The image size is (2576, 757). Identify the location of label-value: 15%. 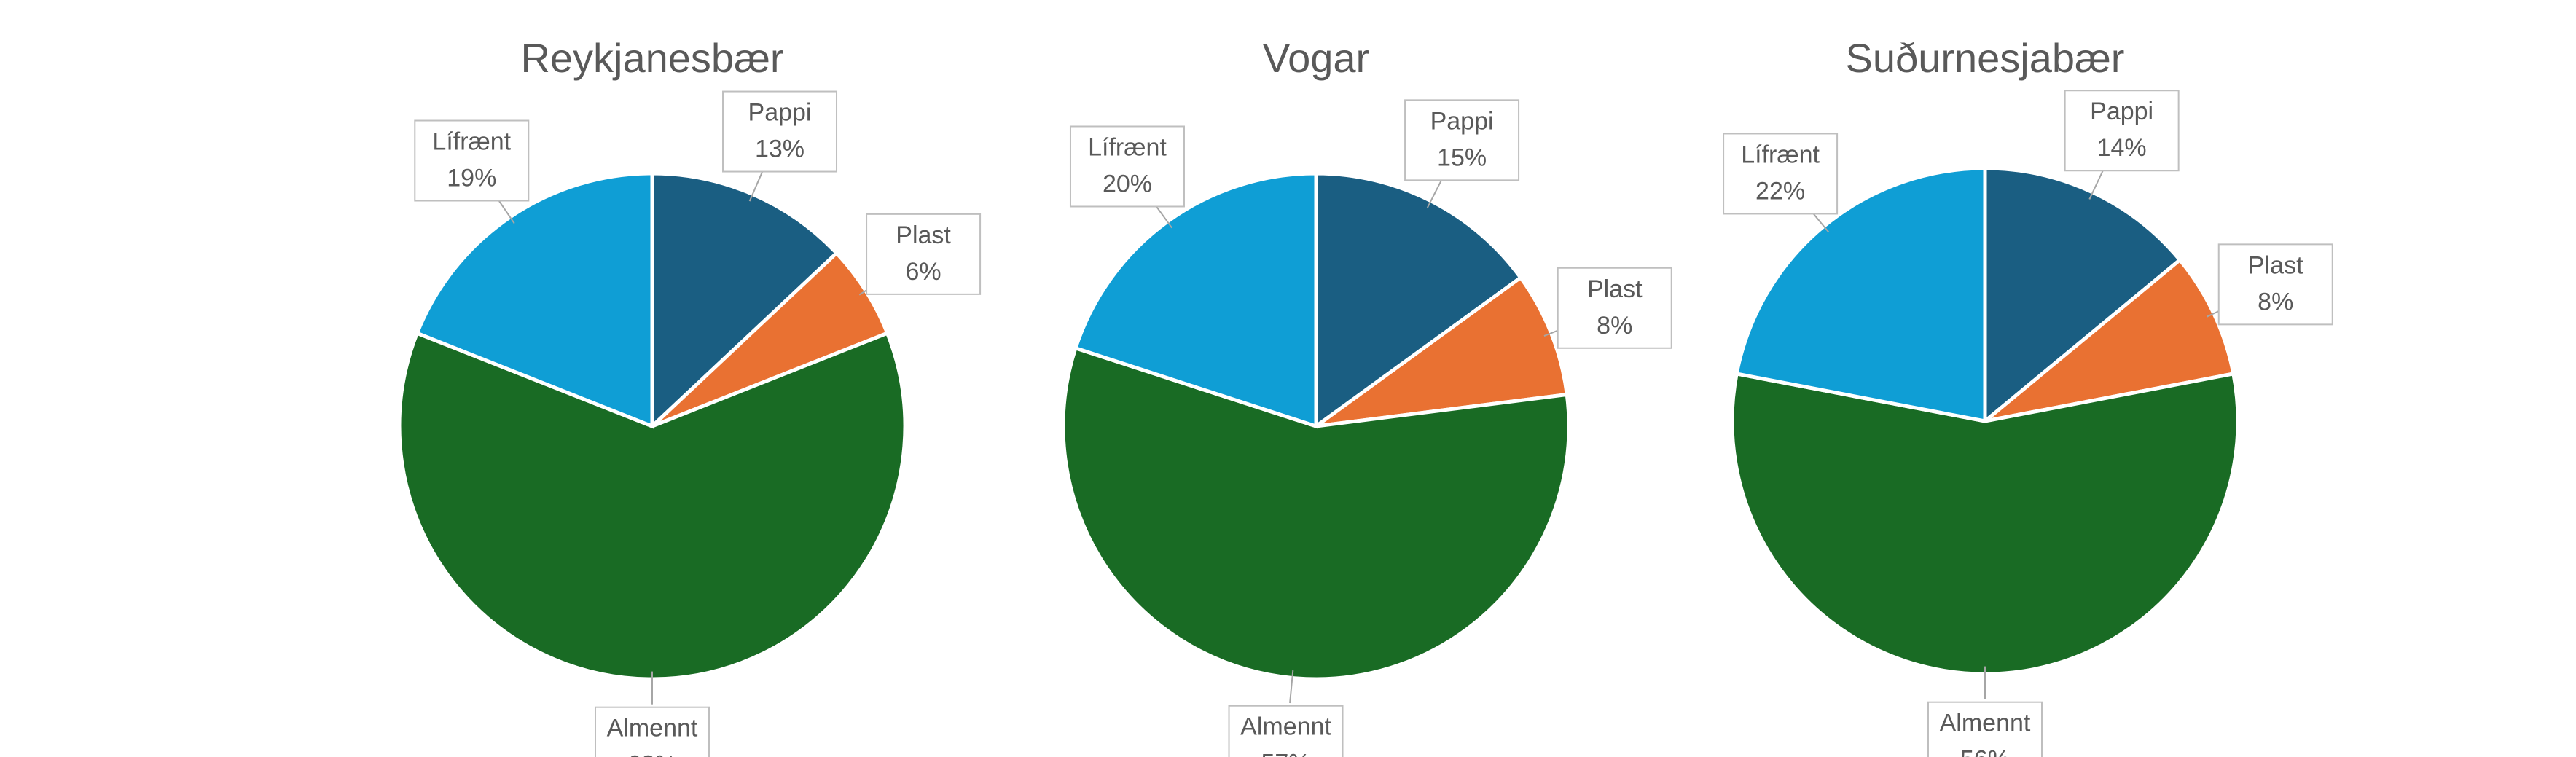
(1462, 157).